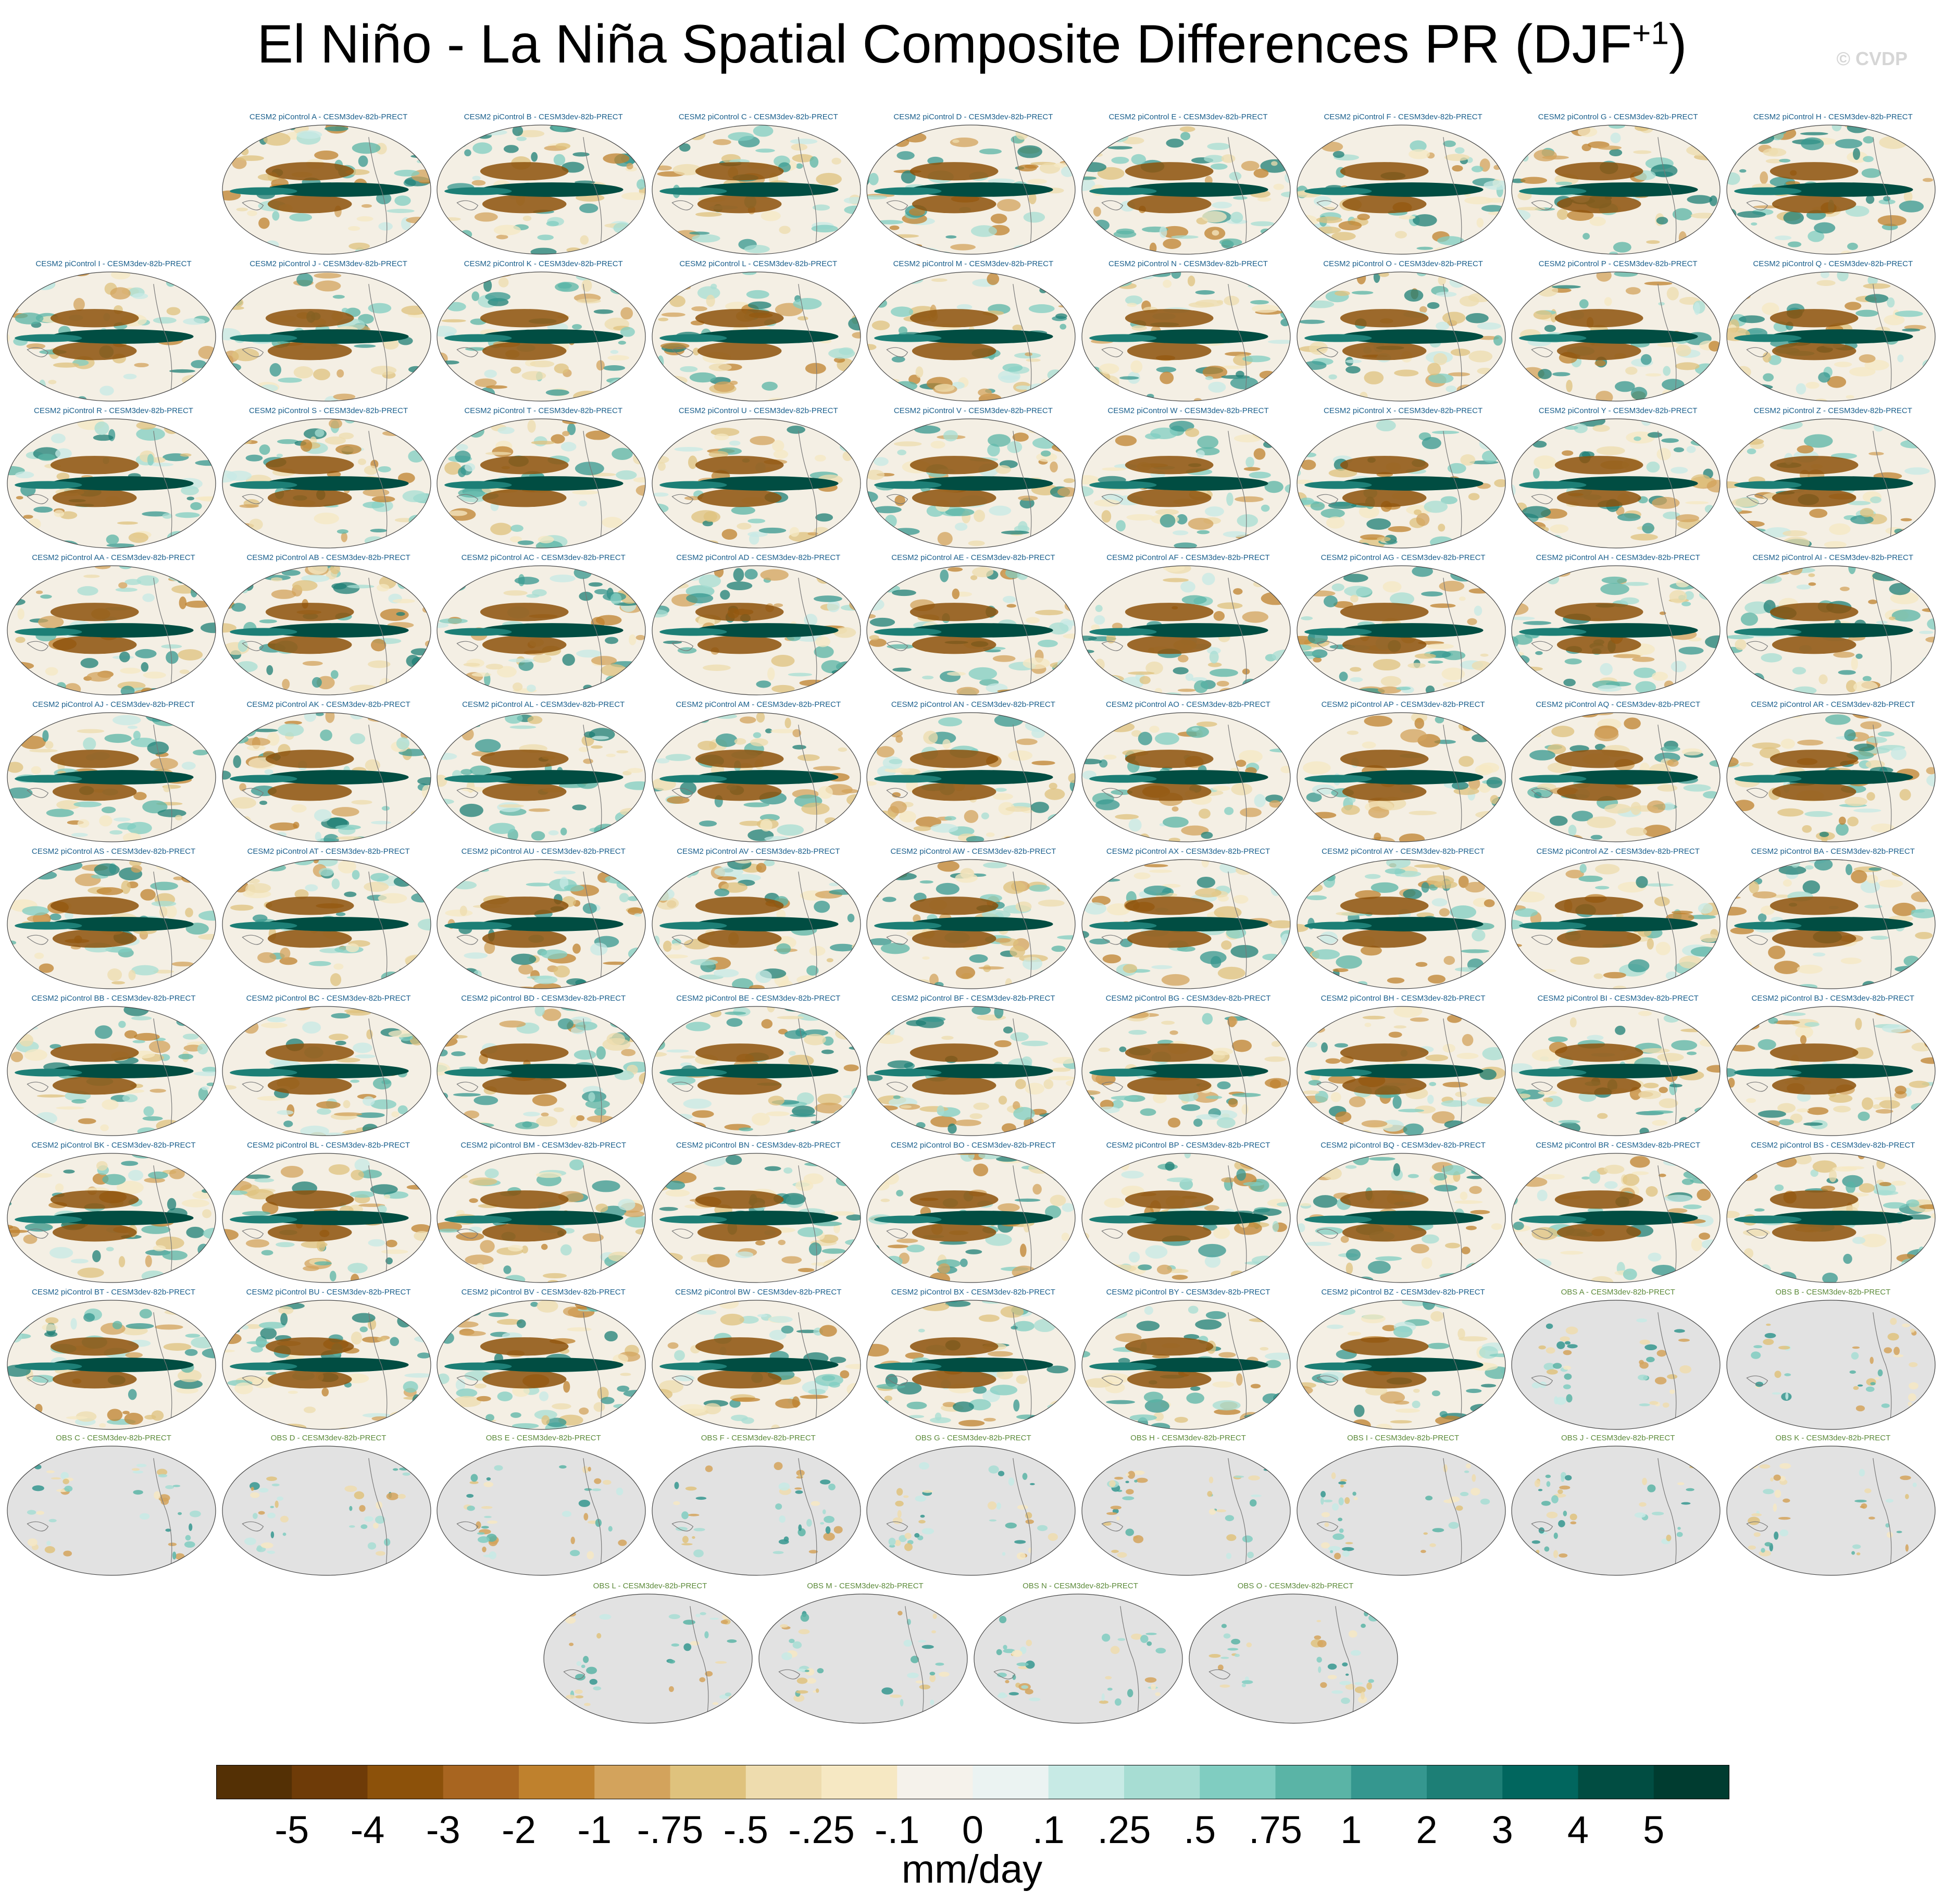 The image size is (1944, 1904). Describe the element at coordinates (758, 773) in the screenshot. I see `map-panel: CESM2 piControl AM - CESM3dev-82b-PRECT` at that location.